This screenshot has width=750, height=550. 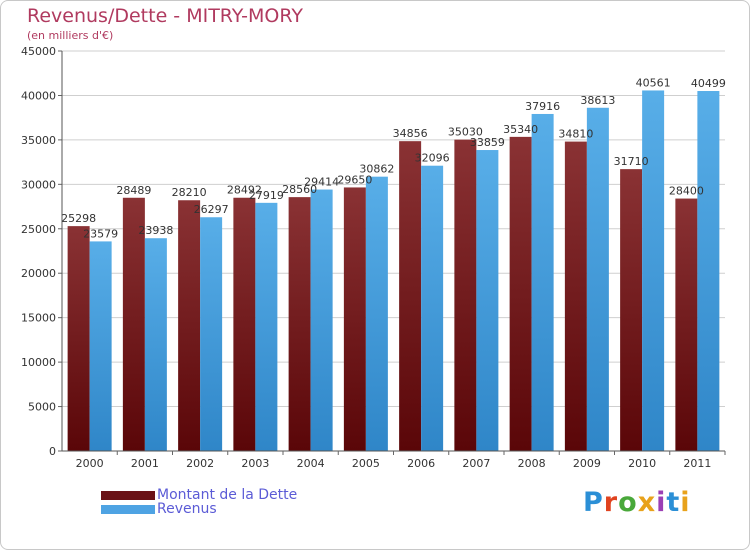 I want to click on y-tick-label: 15000, so click(x=38, y=318).